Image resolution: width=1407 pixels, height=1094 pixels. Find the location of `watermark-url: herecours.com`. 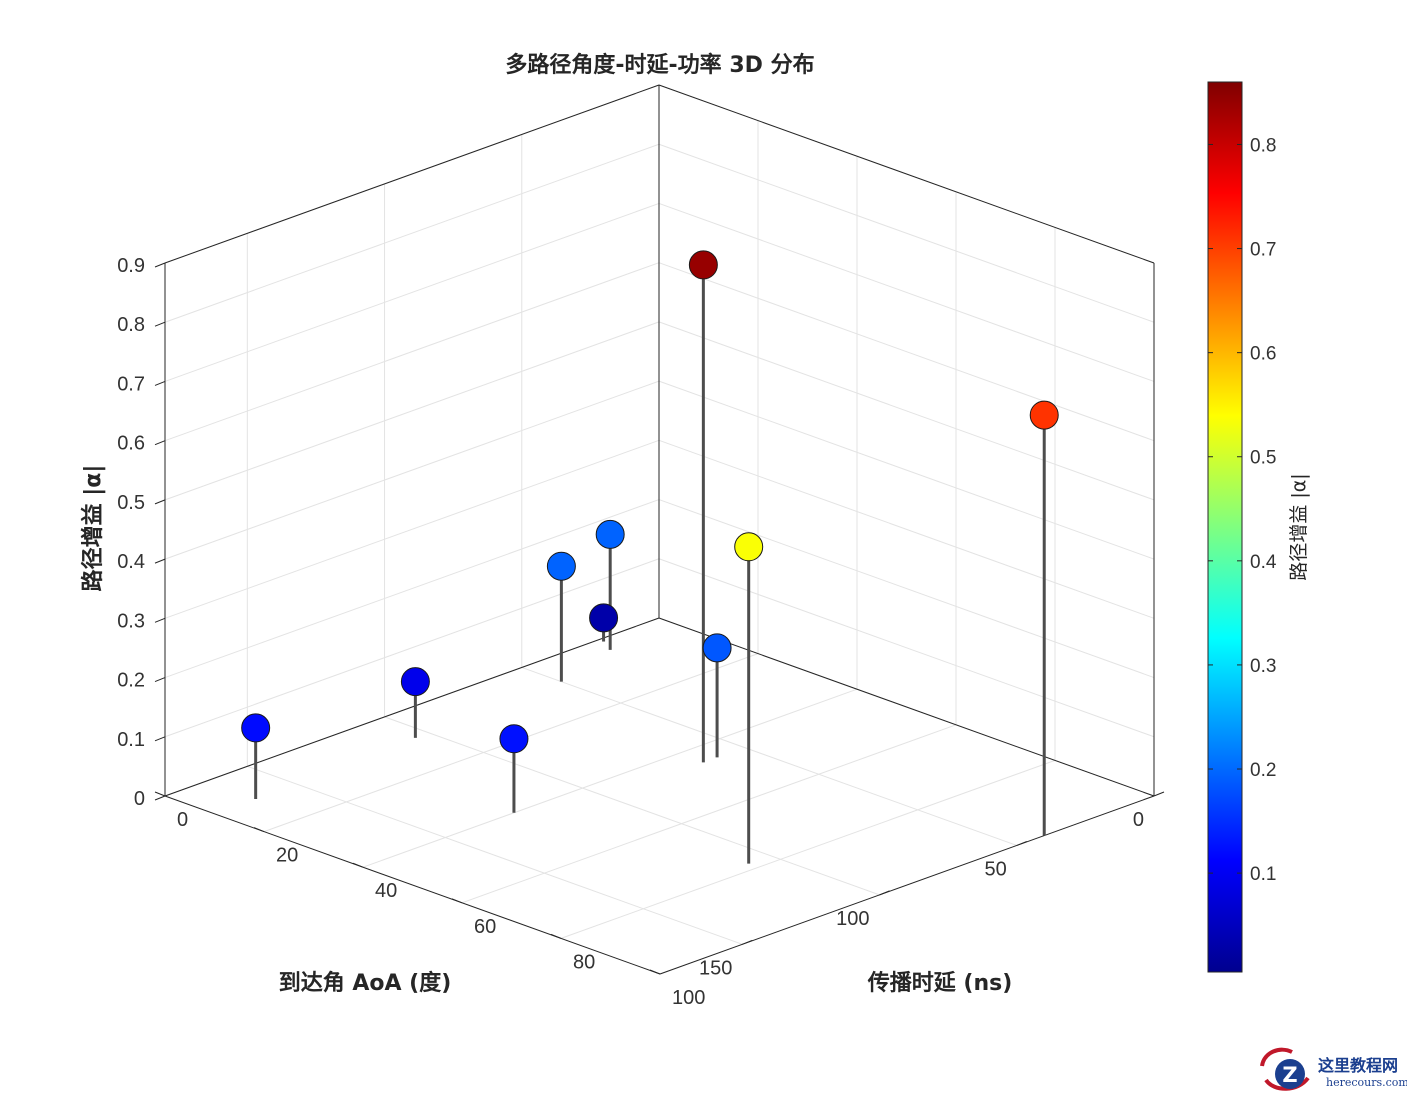

watermark-url: herecours.com is located at coordinates (1366, 1082).